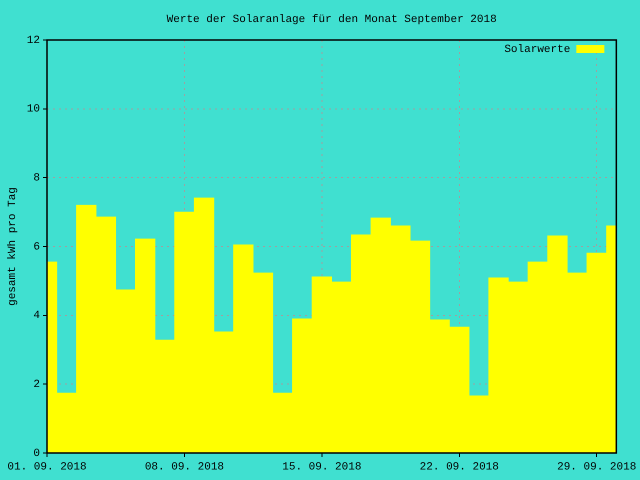 Image resolution: width=640 pixels, height=480 pixels. Describe the element at coordinates (36, 316) in the screenshot. I see `y-tick-label: 4` at that location.